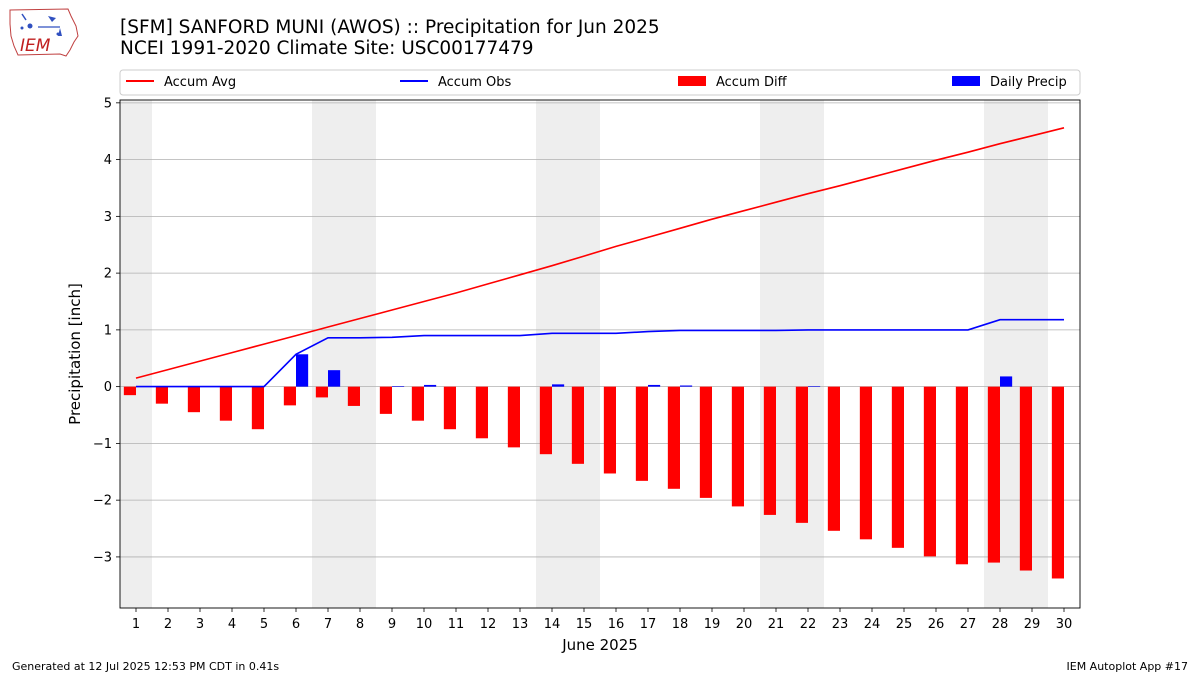  What do you see at coordinates (264, 624) in the screenshot?
I see `x-tick-label: 5` at bounding box center [264, 624].